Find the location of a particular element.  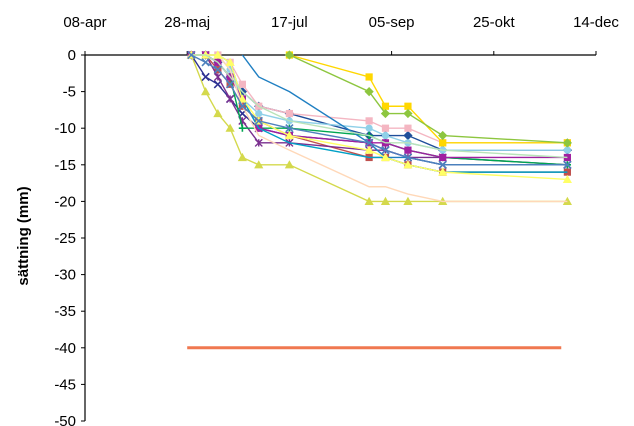

x-tick-label: 14-dec is located at coordinates (596, 22).